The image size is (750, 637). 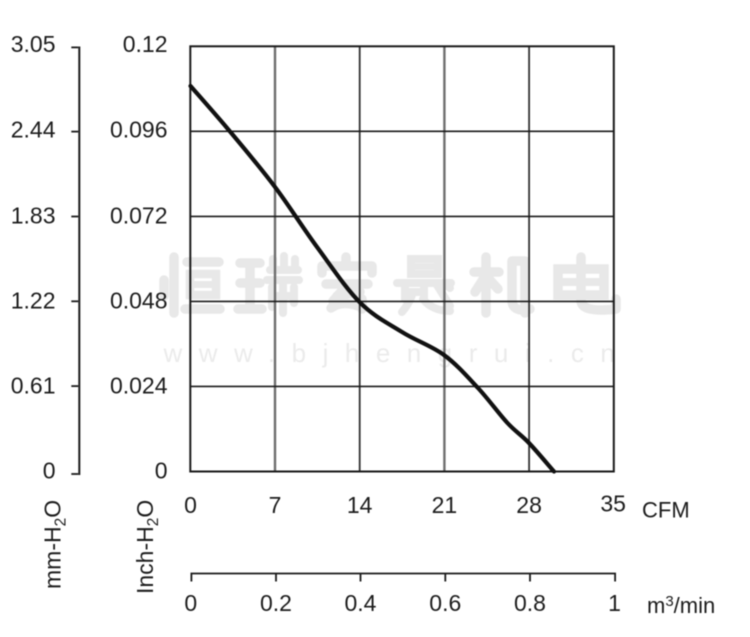 I want to click on svg-text: 2.44, so click(x=33, y=130).